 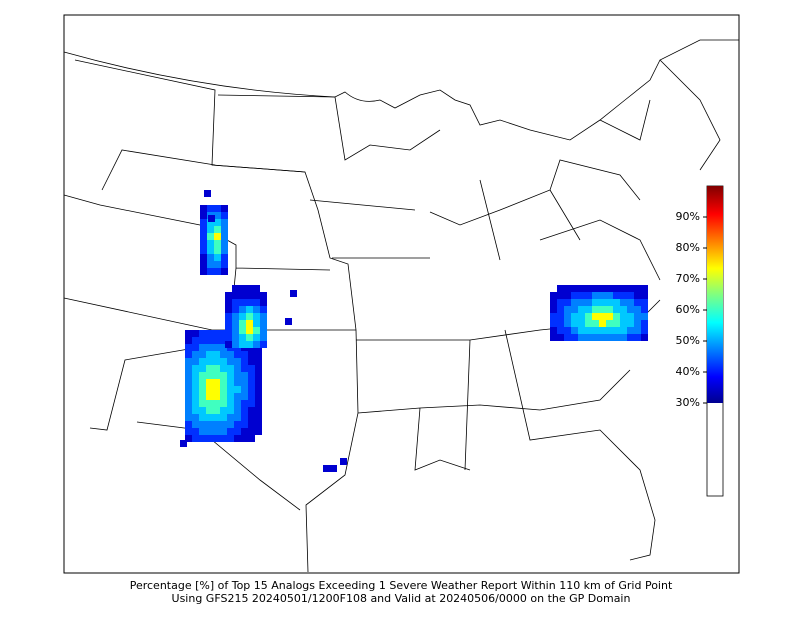 I want to click on colorbar-tick-label: 50%, so click(x=688, y=340).